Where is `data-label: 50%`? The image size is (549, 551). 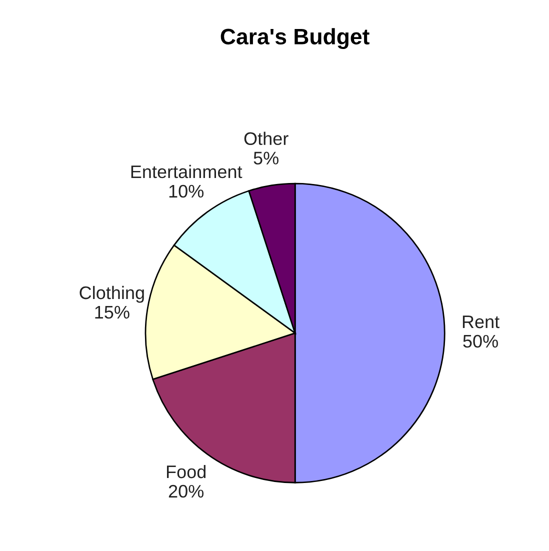
data-label: 50% is located at coordinates (480, 341).